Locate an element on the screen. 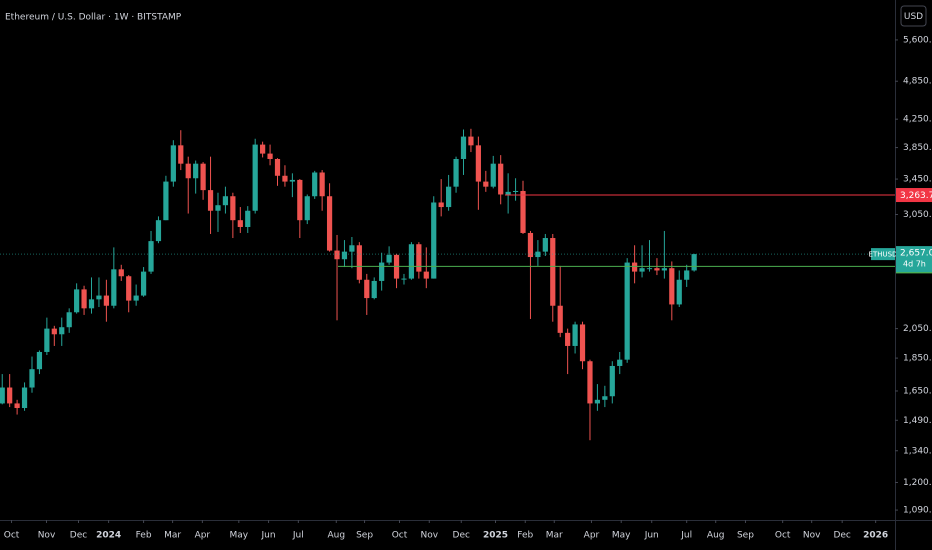  y-tick-label: 5,600.0 is located at coordinates (917, 40).